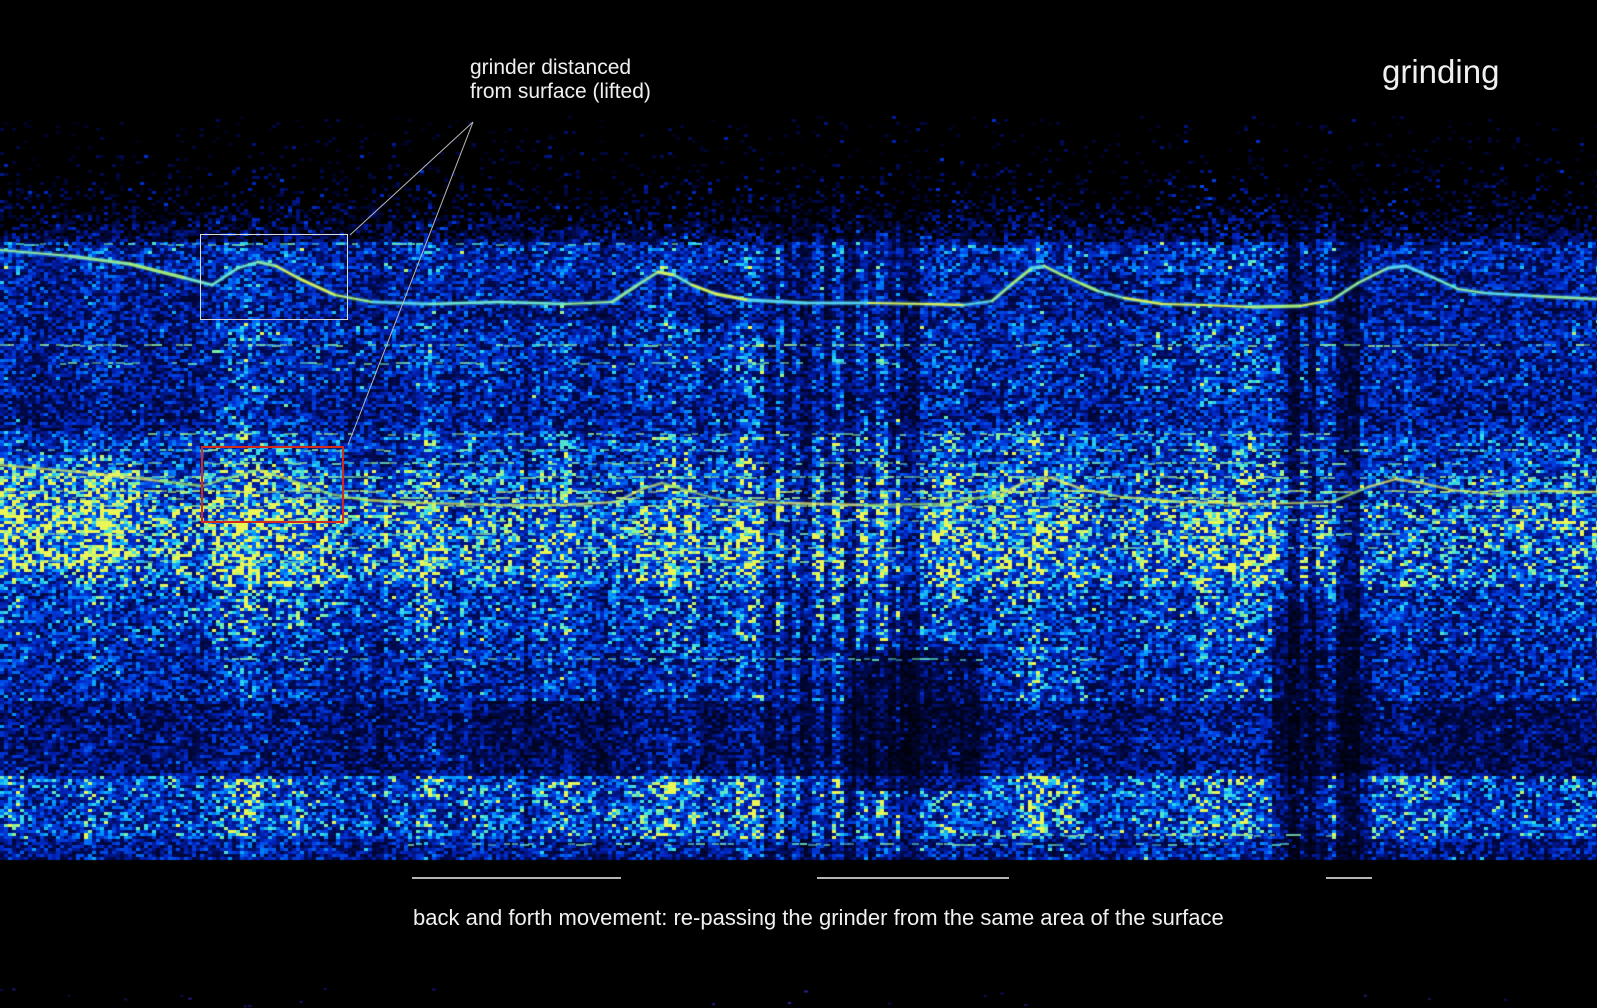  Describe the element at coordinates (560, 91) in the screenshot. I see `callout-label-line2: from surface (lifted)` at that location.